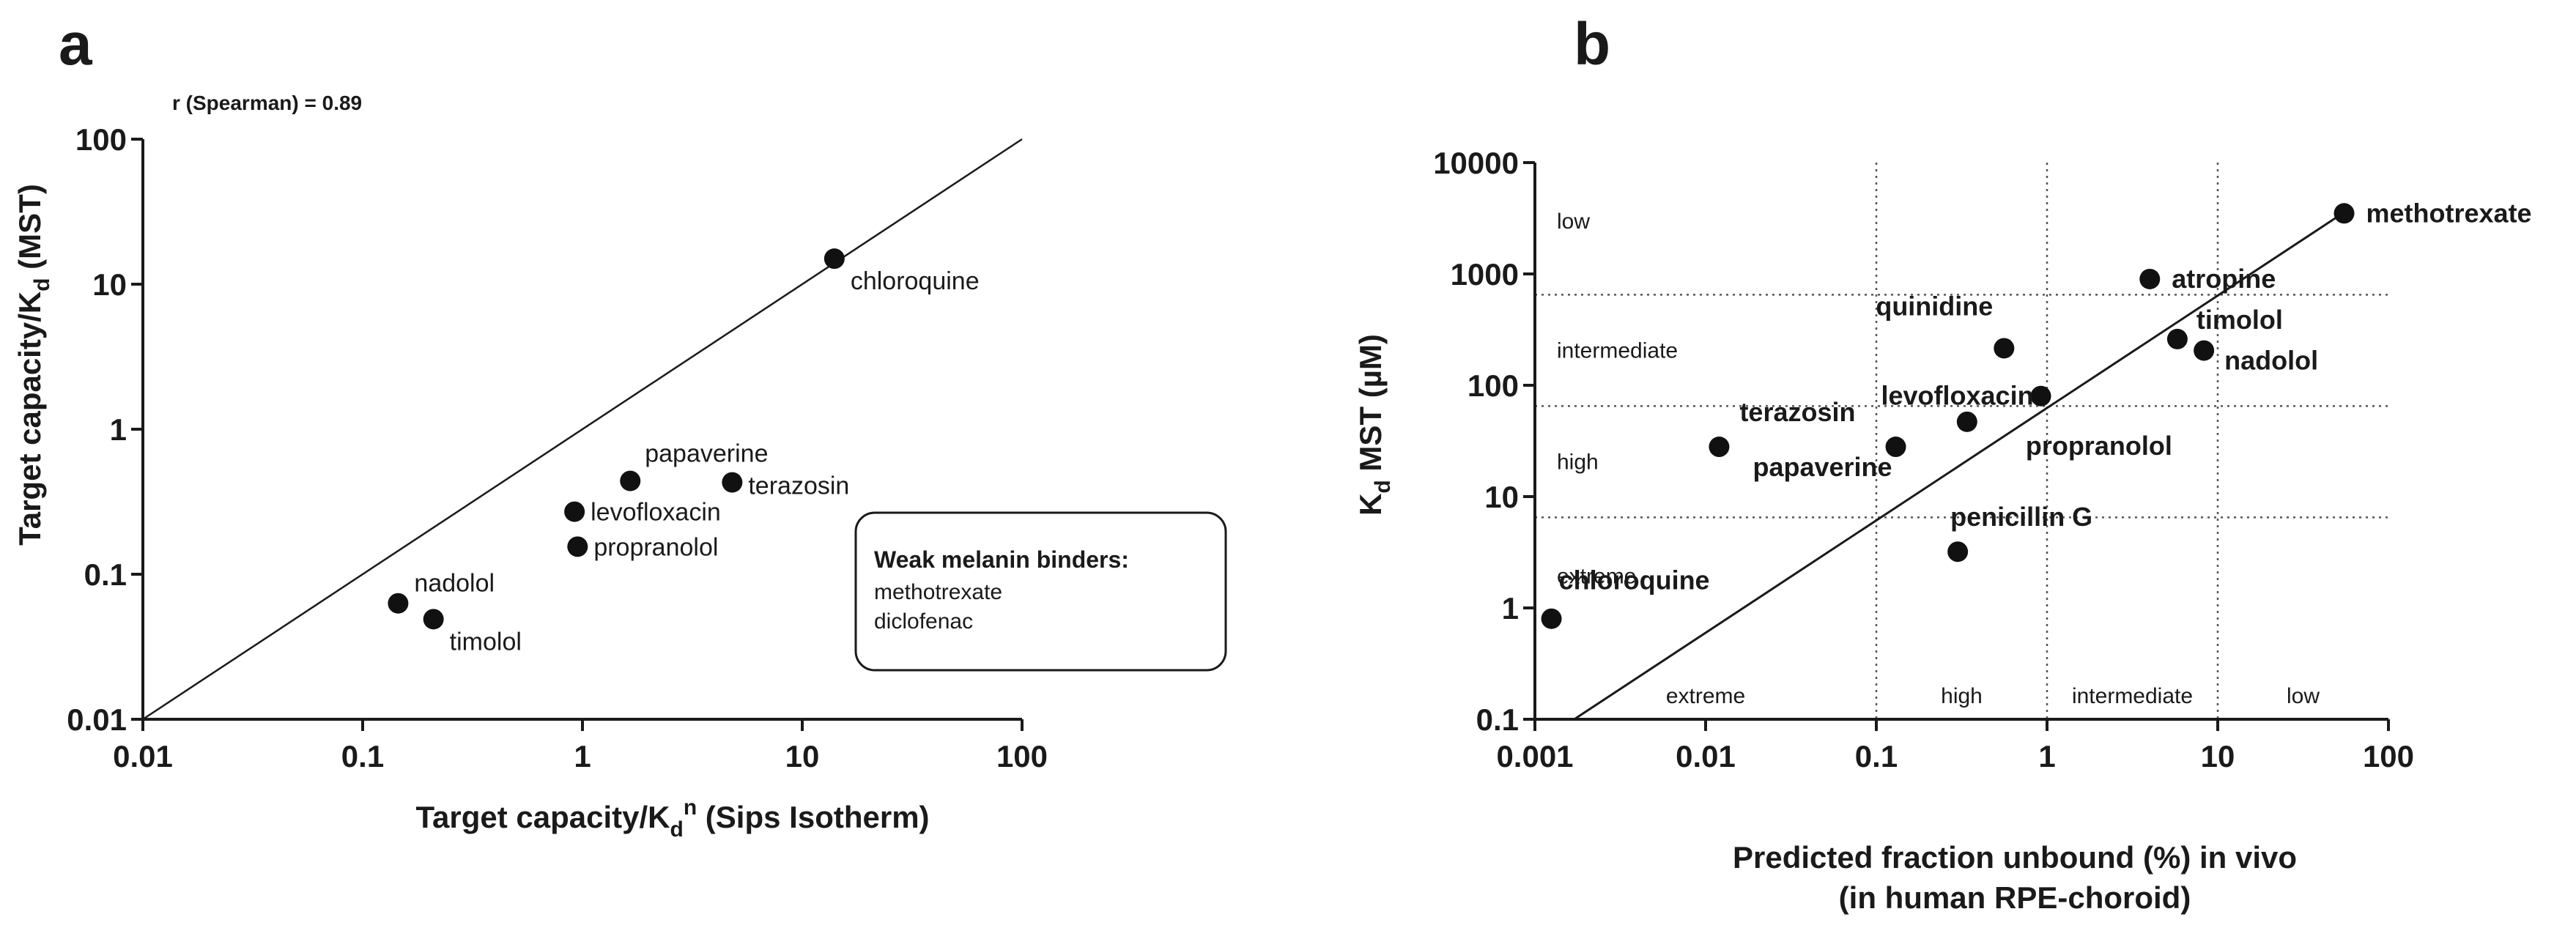 The image size is (2576, 939). I want to click on data-point-label-a: propranolol, so click(655, 547).